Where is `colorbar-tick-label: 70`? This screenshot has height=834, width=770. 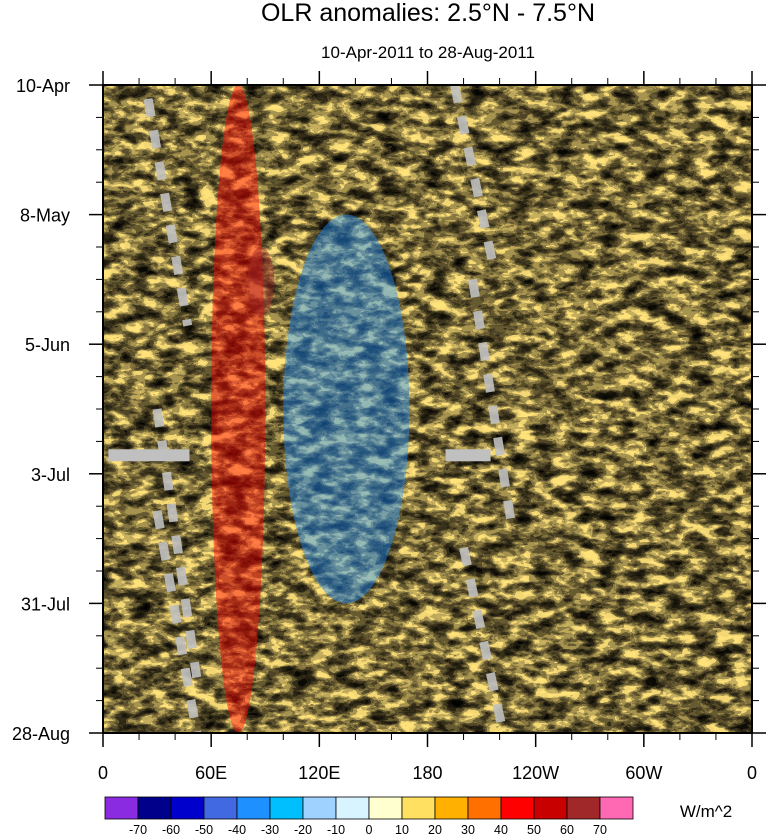 colorbar-tick-label: 70 is located at coordinates (600, 828).